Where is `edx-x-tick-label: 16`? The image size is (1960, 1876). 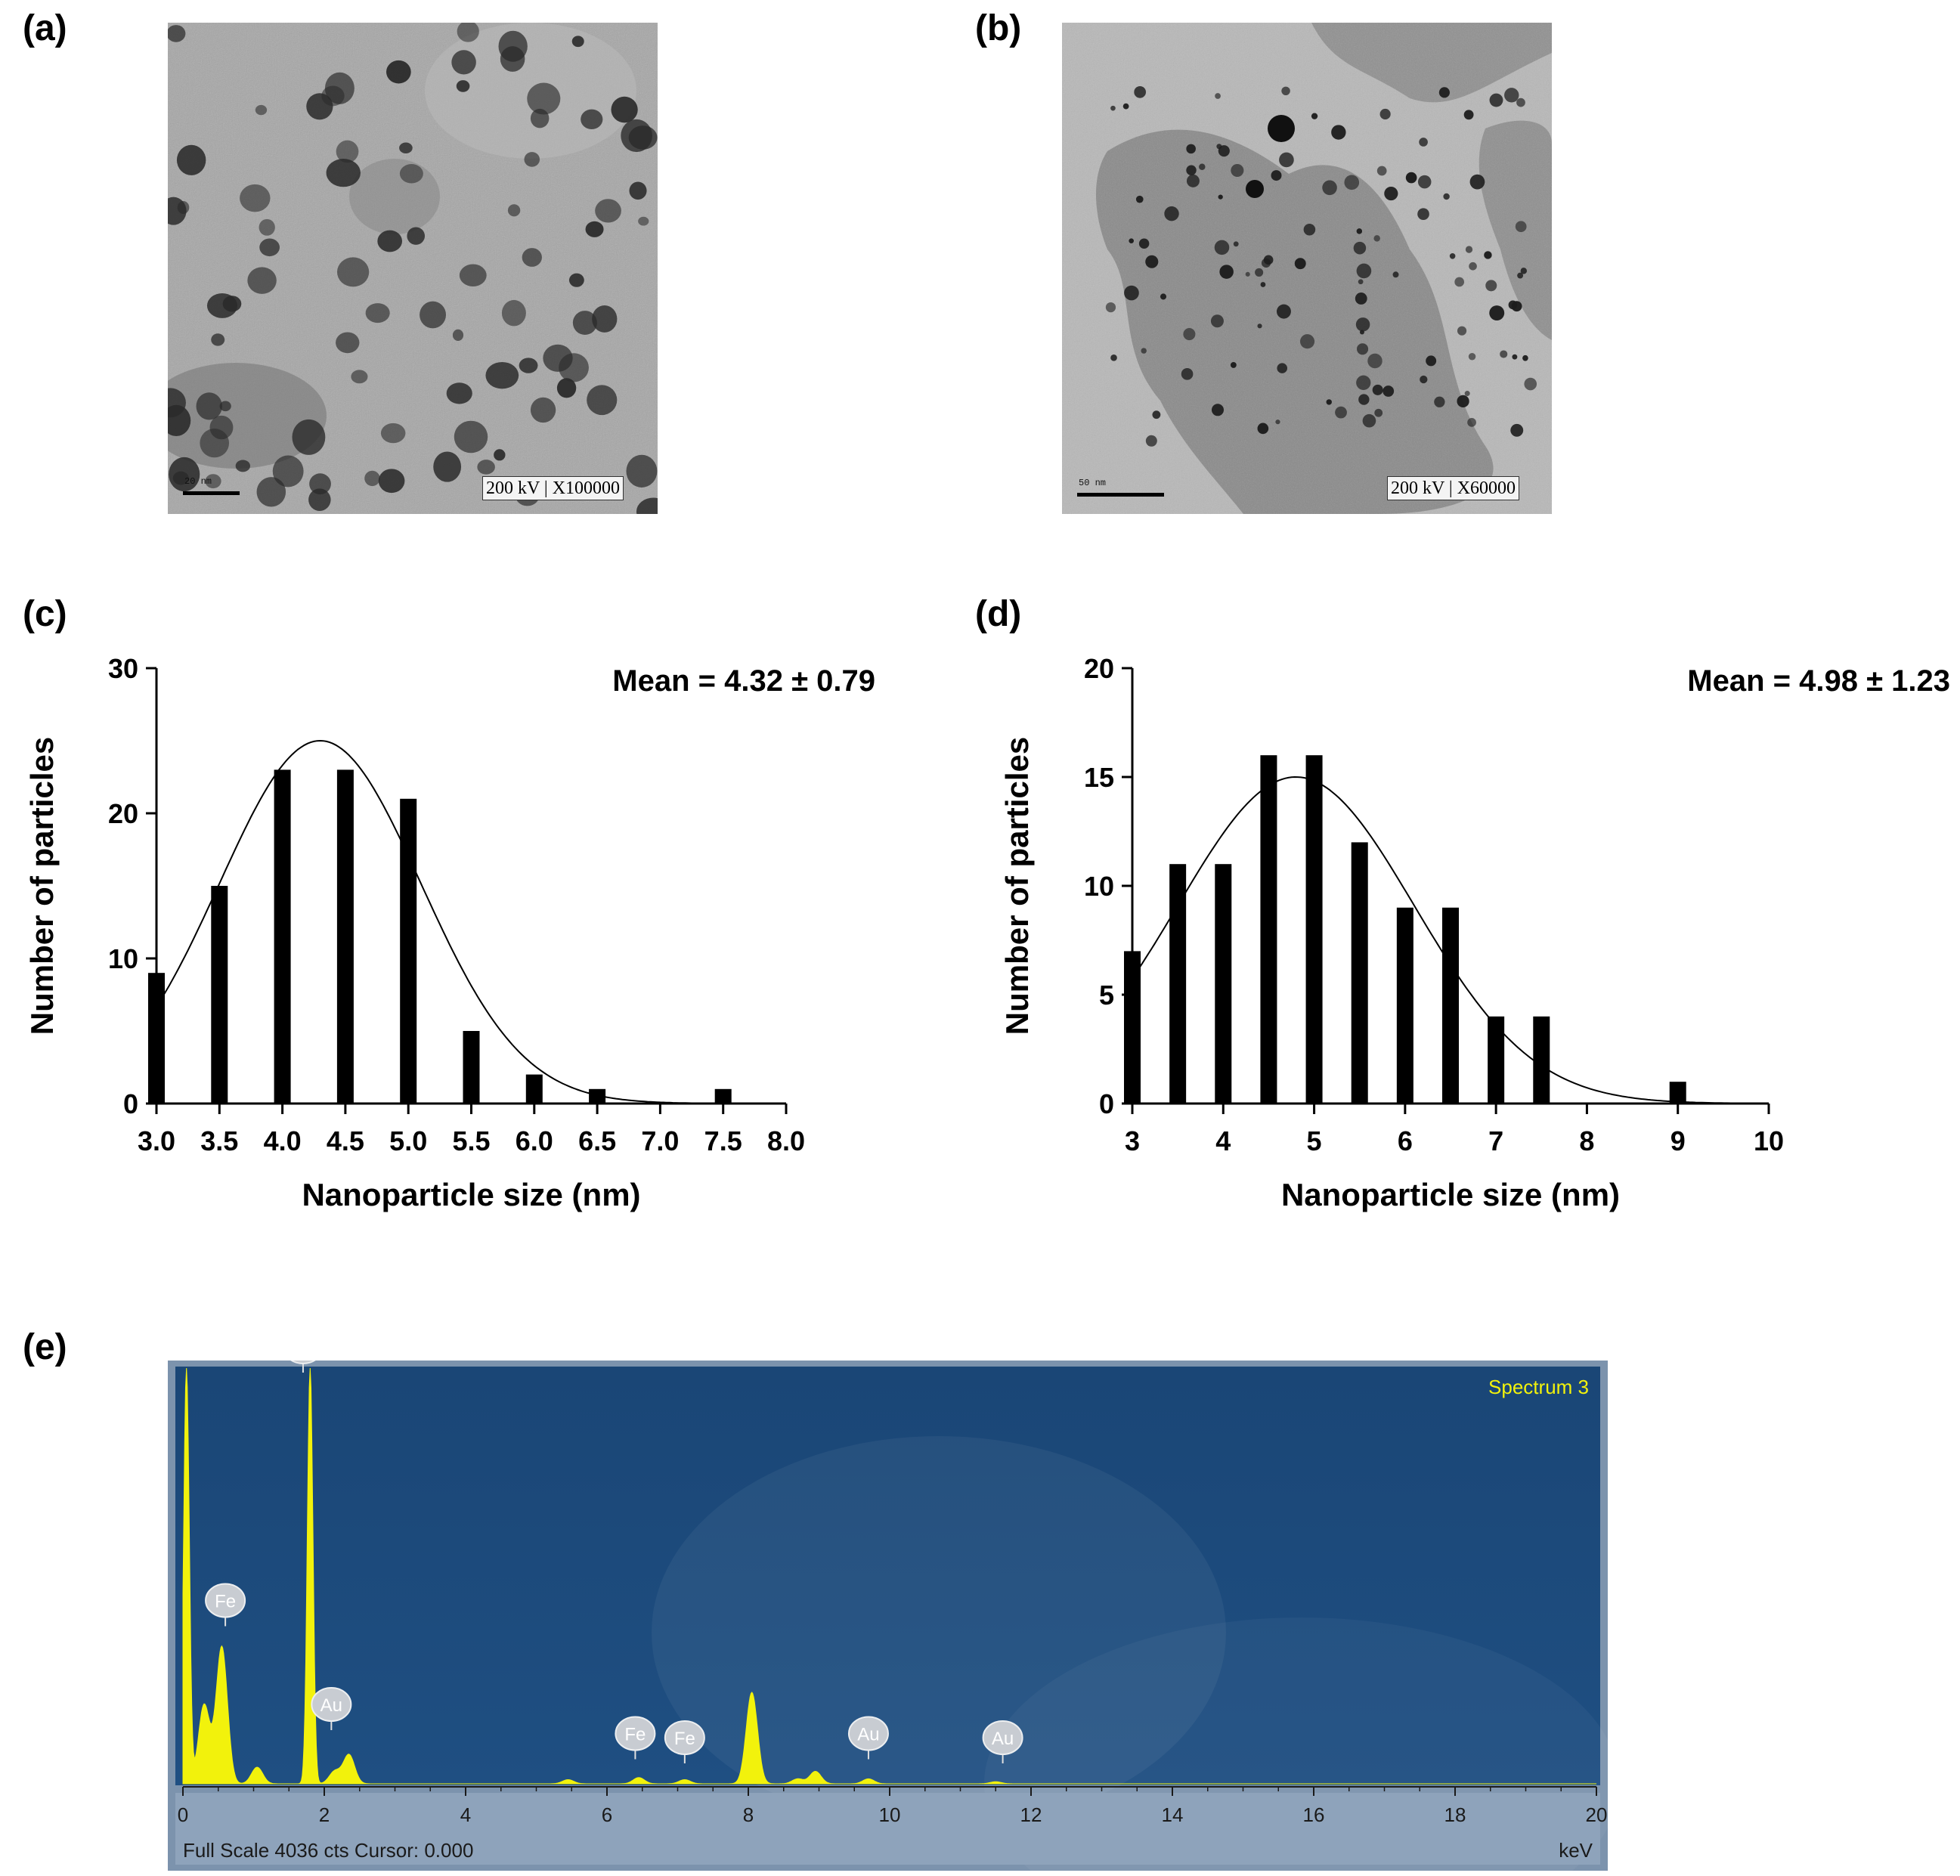
edx-x-tick-label: 16 is located at coordinates (1314, 1815).